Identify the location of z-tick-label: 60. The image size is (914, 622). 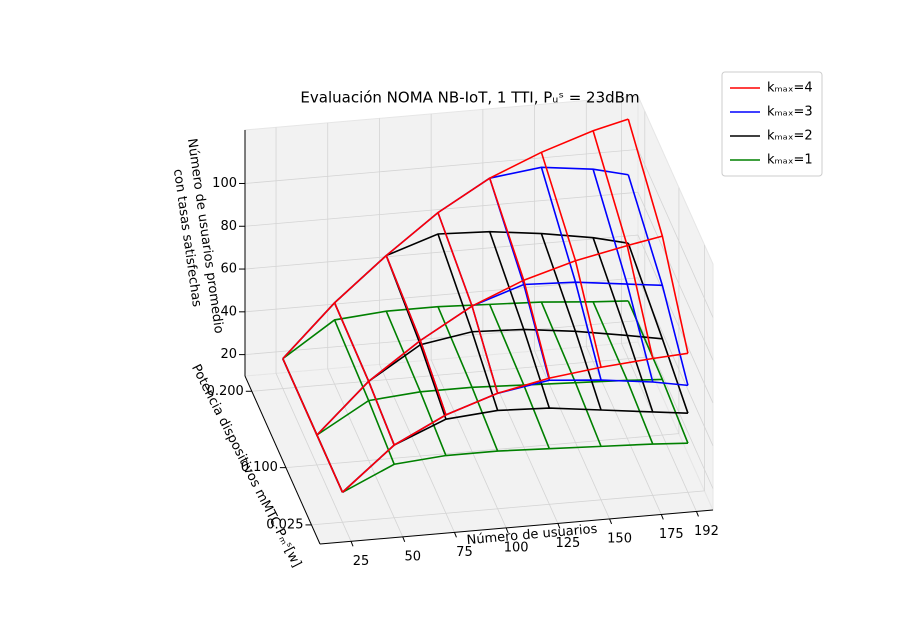
(228, 269).